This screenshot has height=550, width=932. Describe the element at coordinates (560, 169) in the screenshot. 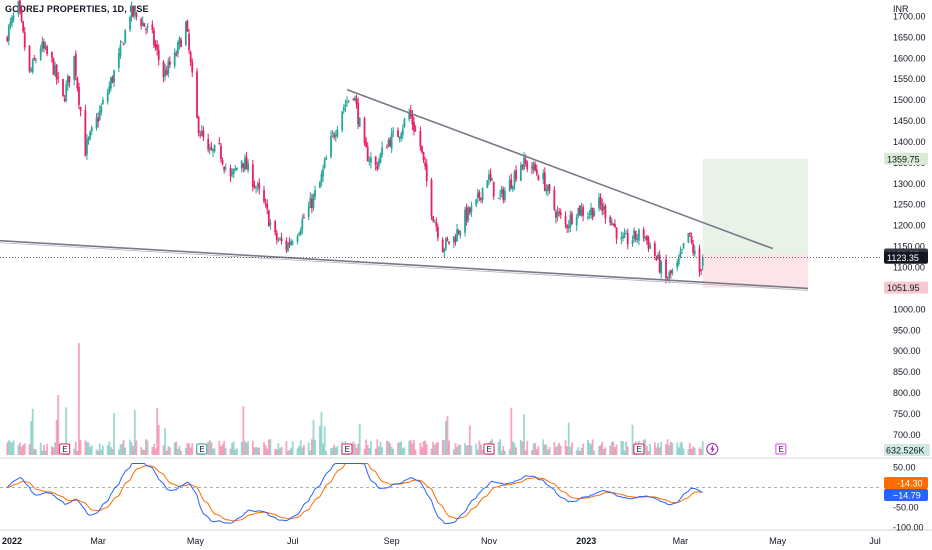

I see `resistance-trendline` at that location.